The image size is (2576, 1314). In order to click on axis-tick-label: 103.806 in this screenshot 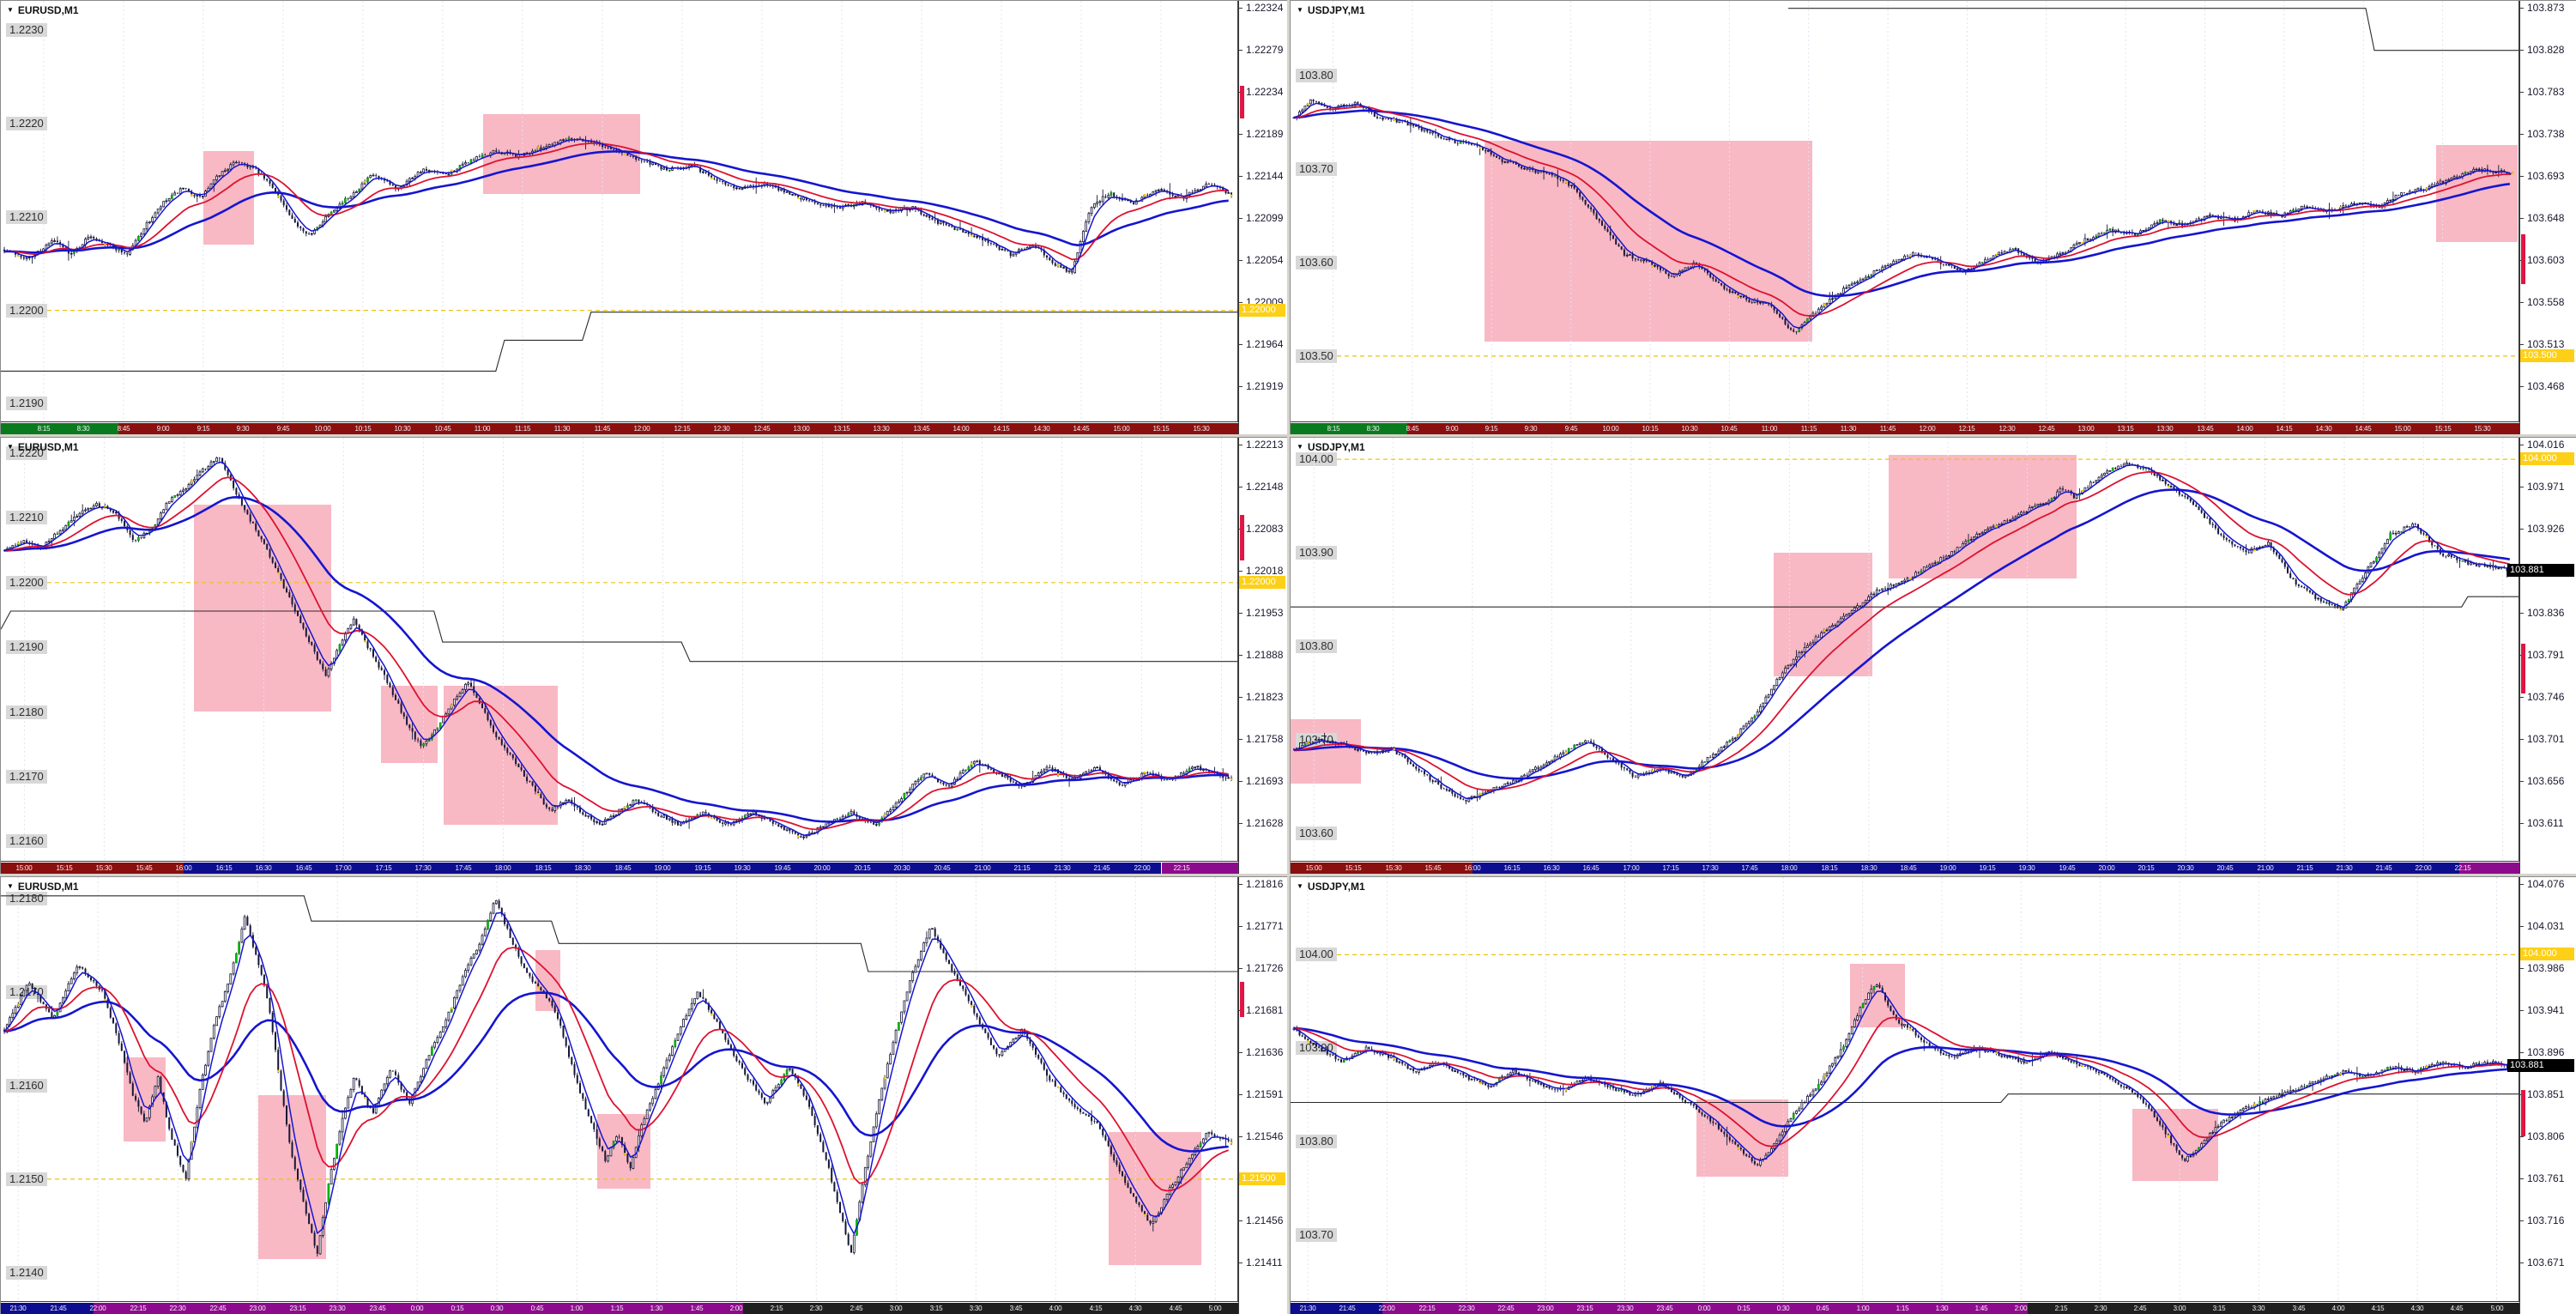, I will do `click(2546, 1136)`.